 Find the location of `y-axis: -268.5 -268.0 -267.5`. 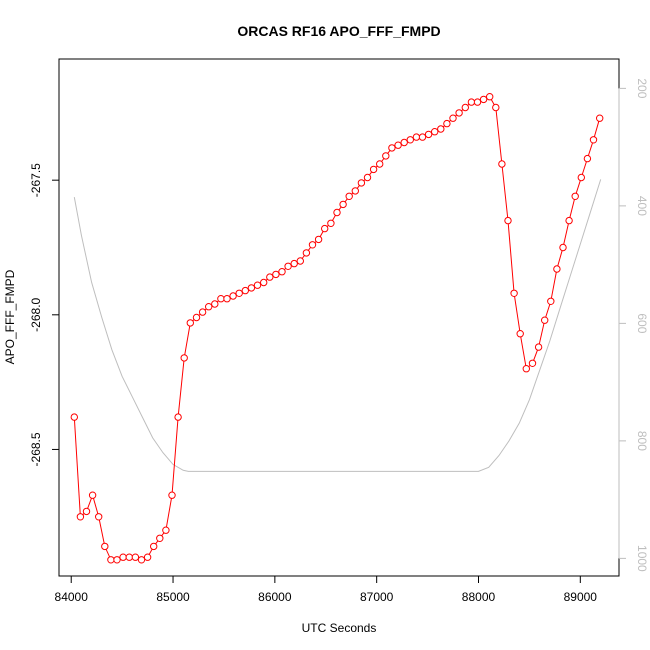

y-axis: -268.5 -268.0 -267.5 is located at coordinates (44, 314).